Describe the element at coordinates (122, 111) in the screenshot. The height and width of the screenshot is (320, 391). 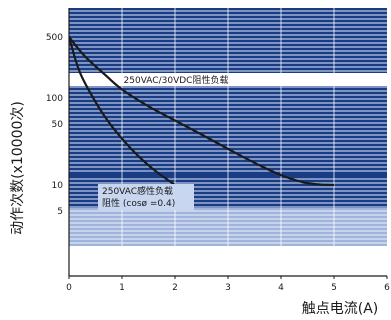
I see `series-line-inductive` at that location.